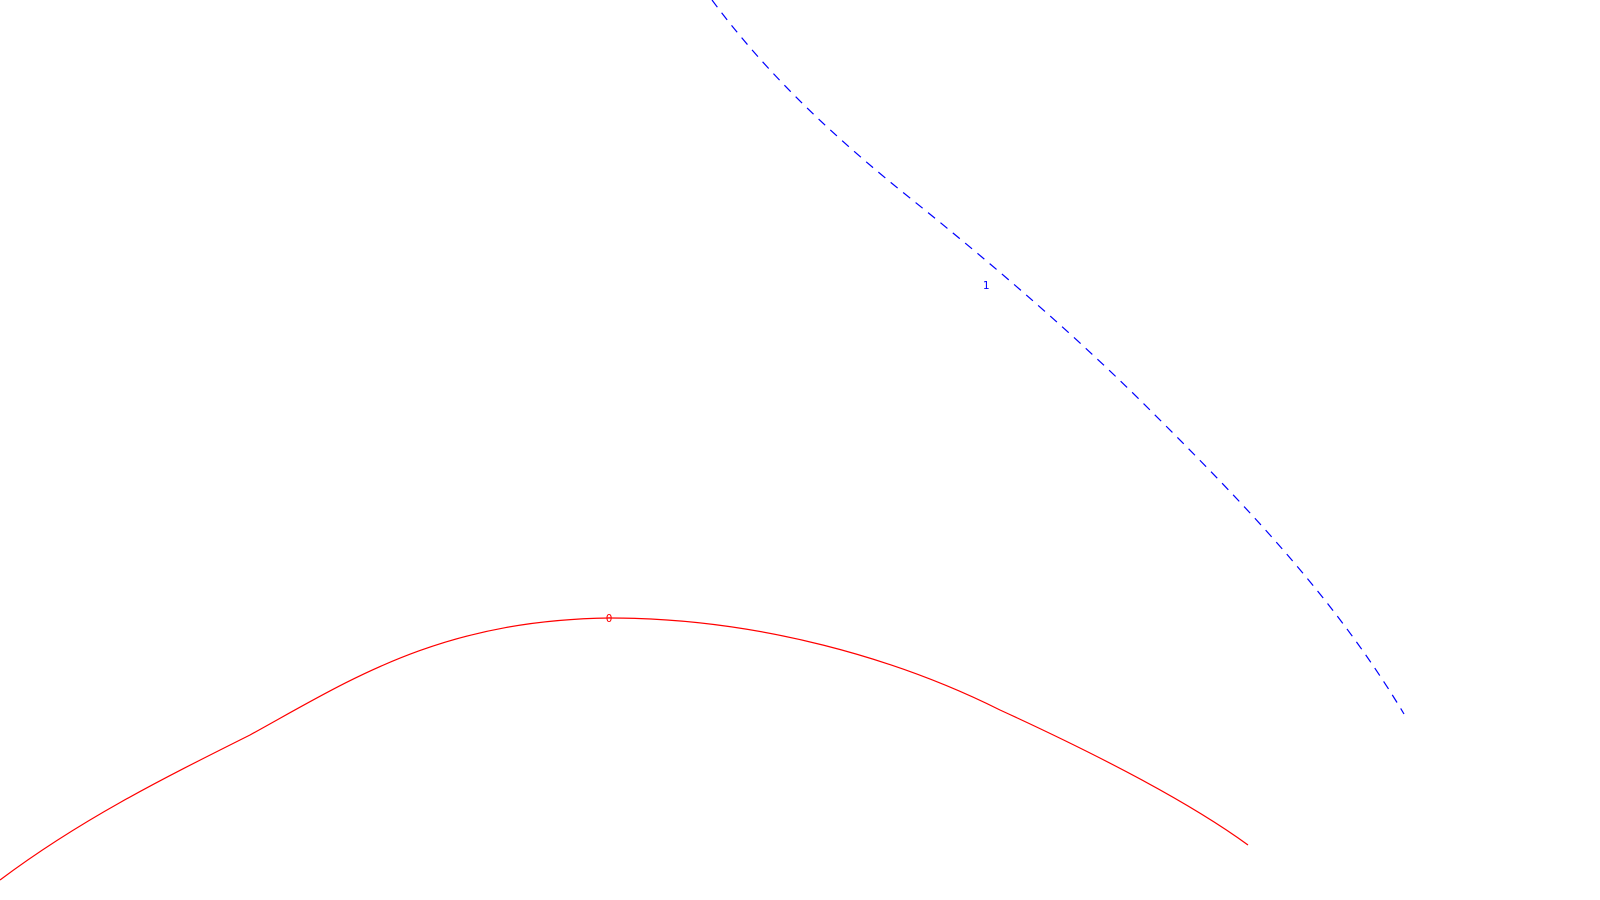  I want to click on curve-0-label: 0, so click(609, 618).